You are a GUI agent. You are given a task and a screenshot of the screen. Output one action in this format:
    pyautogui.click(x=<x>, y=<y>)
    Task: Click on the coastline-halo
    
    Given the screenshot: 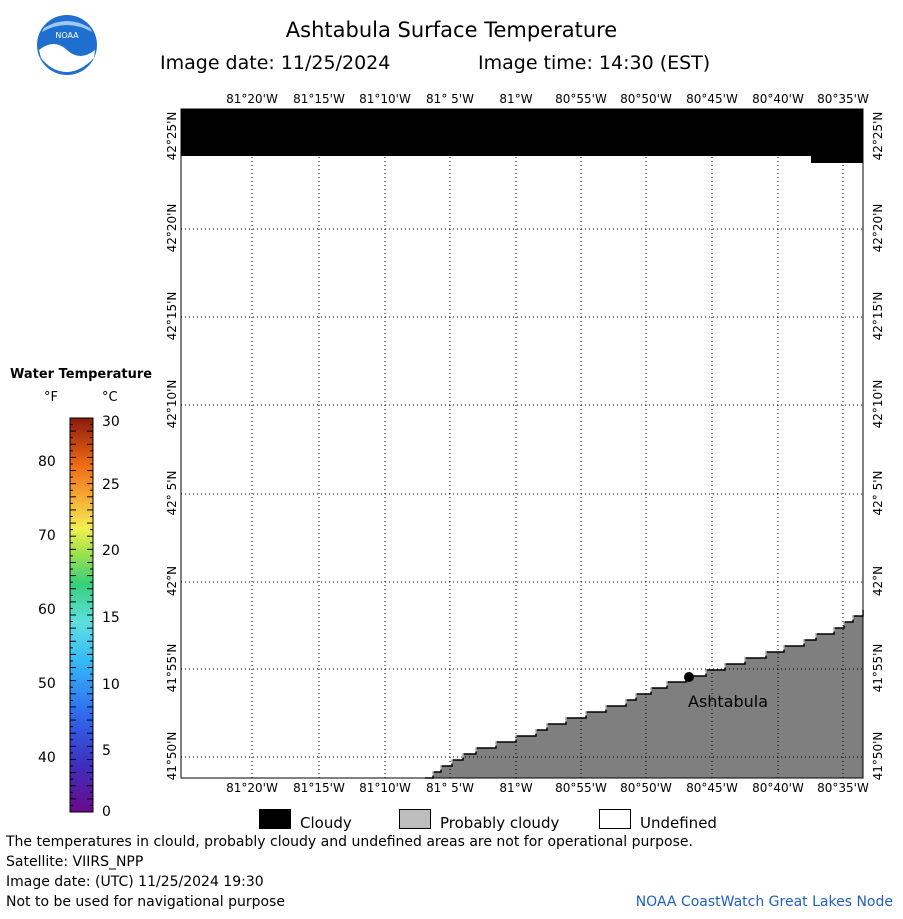 What is the action you would take?
    pyautogui.click(x=644, y=691)
    